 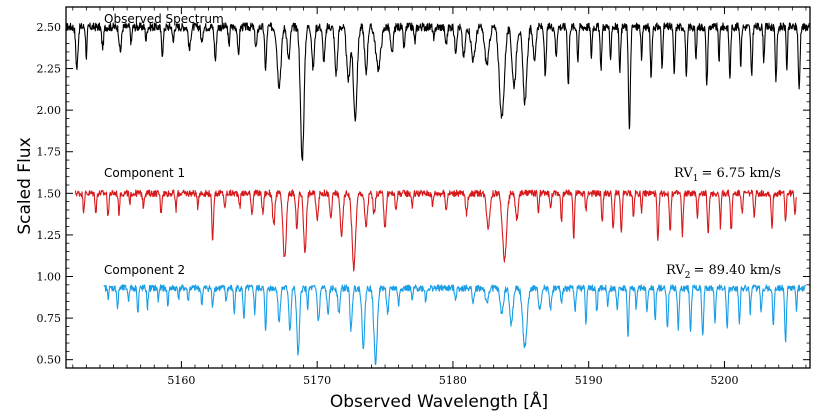 What do you see at coordinates (683, 173) in the screenshot?
I see `rv-1-main: RV` at bounding box center [683, 173].